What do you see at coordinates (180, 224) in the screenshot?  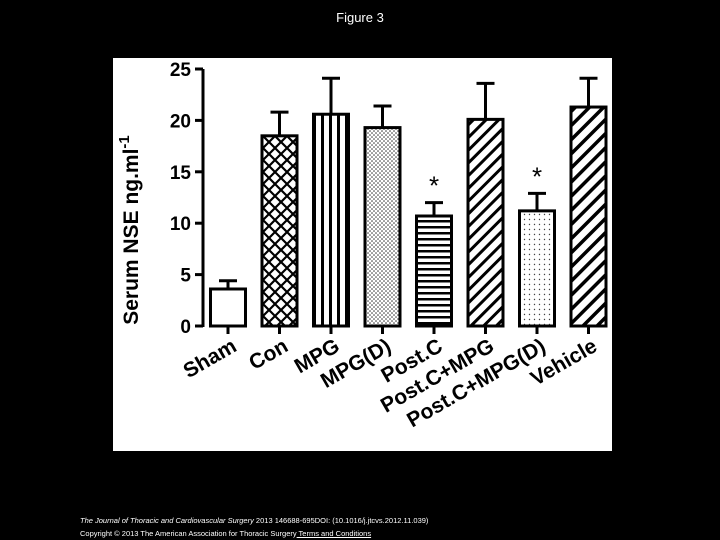 I see `y-tick-label: 10` at bounding box center [180, 224].